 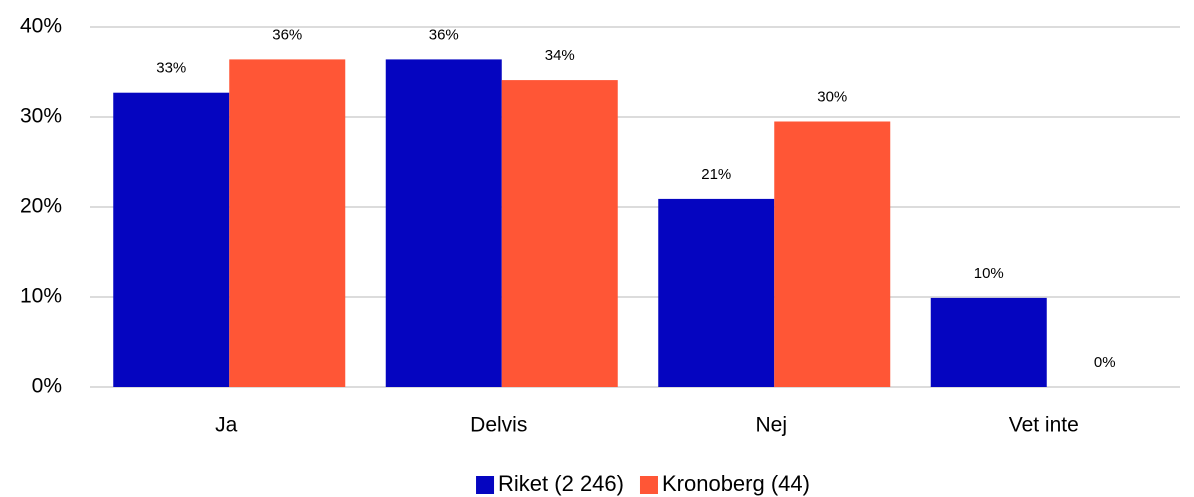 What do you see at coordinates (1105, 362) in the screenshot?
I see `data-label: 0%` at bounding box center [1105, 362].